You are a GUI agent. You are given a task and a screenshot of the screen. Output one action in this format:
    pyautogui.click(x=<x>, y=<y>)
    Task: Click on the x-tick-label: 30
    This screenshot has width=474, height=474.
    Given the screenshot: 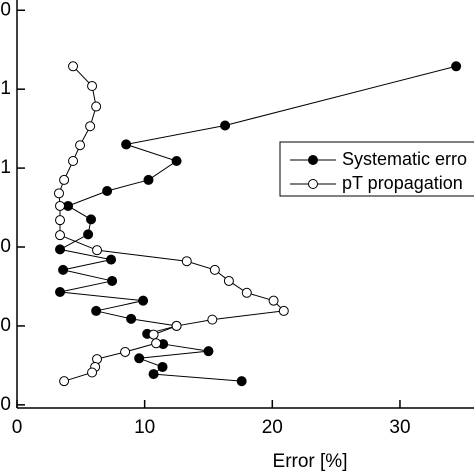 What is the action you would take?
    pyautogui.click(x=399, y=427)
    